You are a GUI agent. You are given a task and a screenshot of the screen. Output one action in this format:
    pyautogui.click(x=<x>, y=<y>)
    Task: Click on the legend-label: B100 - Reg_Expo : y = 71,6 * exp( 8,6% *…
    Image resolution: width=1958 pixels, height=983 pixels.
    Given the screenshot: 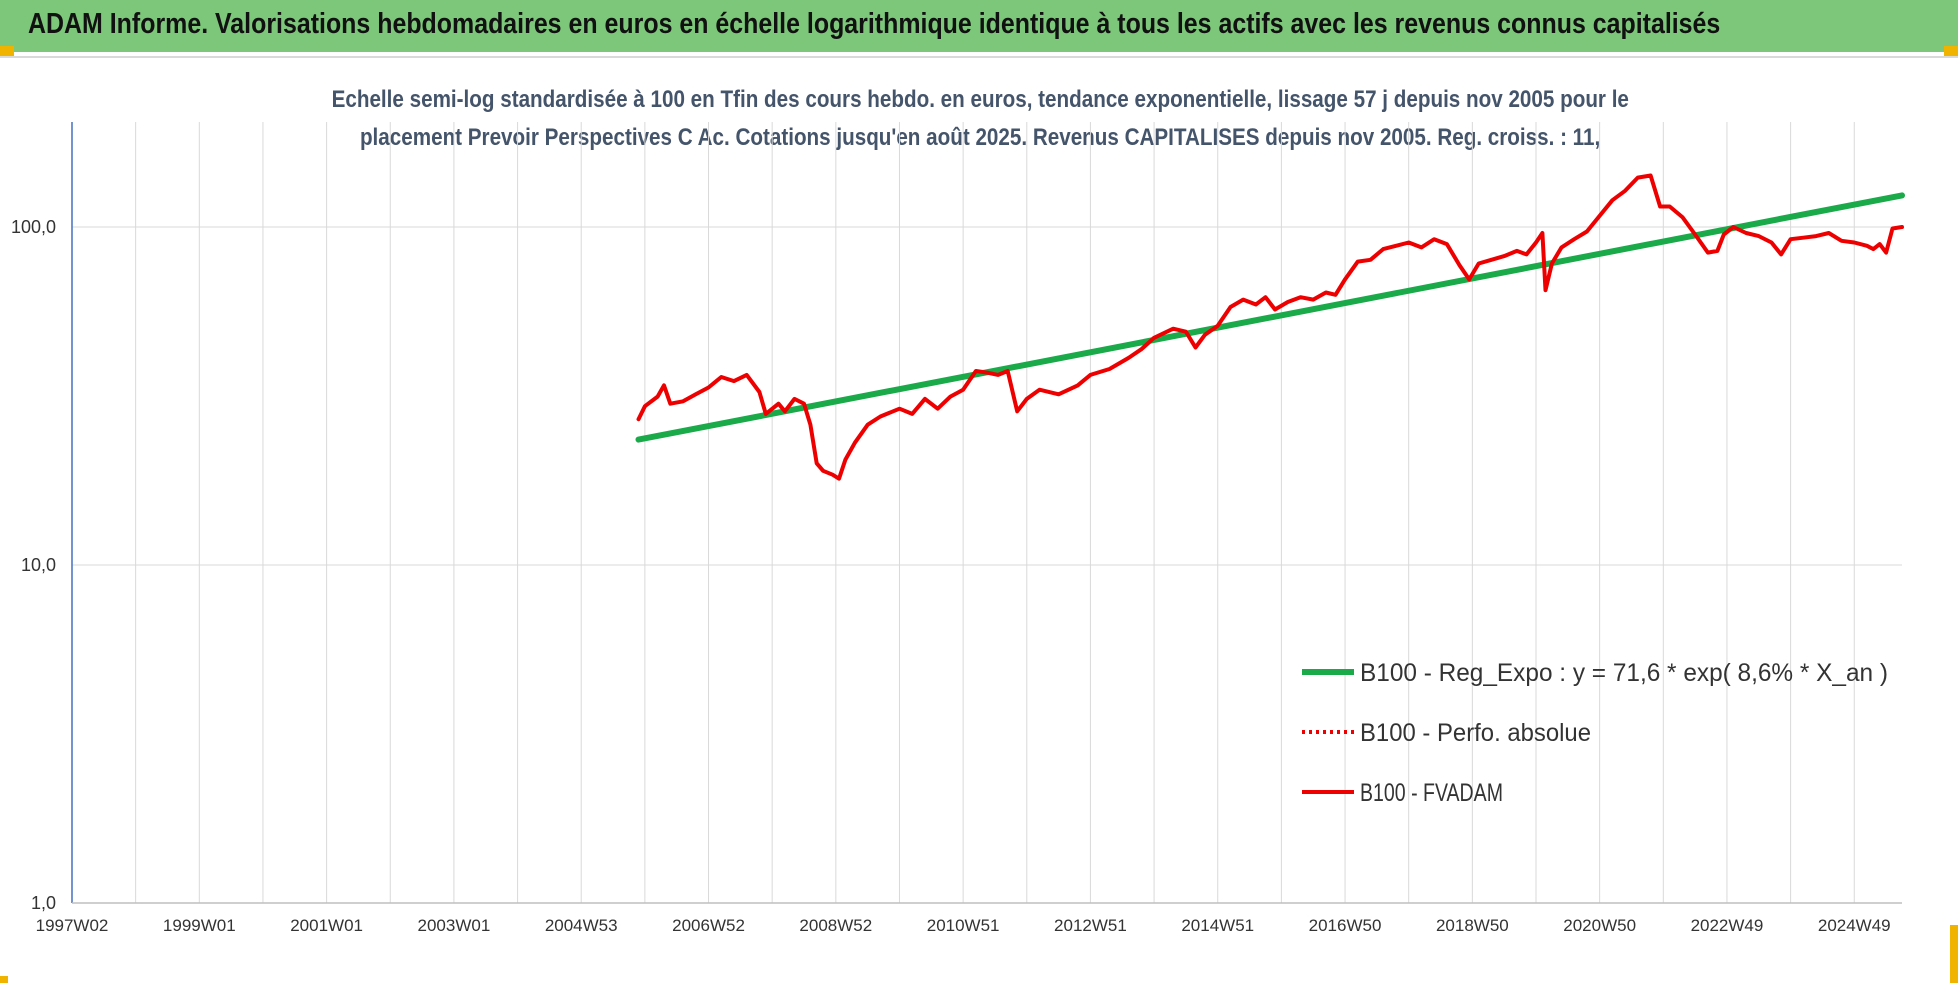 What is the action you would take?
    pyautogui.click(x=1624, y=673)
    